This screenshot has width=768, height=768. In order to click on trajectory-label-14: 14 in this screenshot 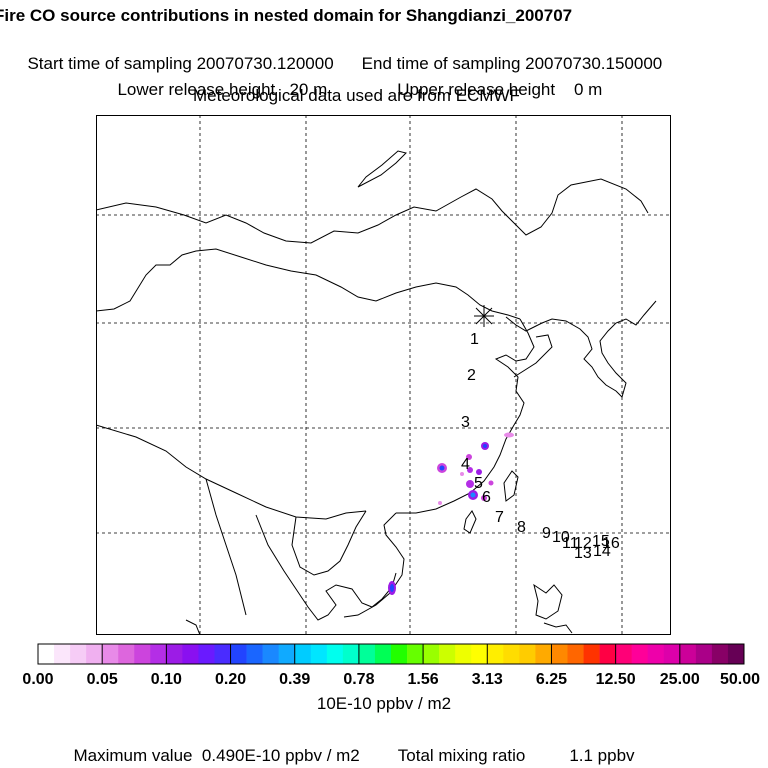, I will do `click(602, 551)`.